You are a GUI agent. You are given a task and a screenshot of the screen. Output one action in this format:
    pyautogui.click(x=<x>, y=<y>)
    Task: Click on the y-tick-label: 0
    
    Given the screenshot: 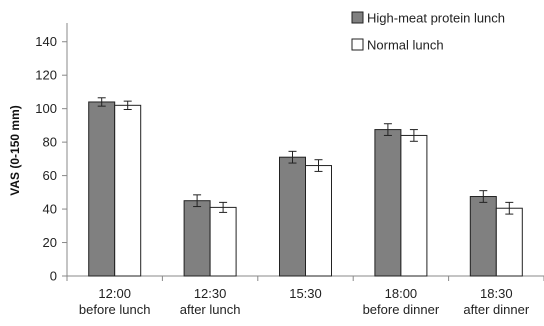 What is the action you would take?
    pyautogui.click(x=53, y=276)
    